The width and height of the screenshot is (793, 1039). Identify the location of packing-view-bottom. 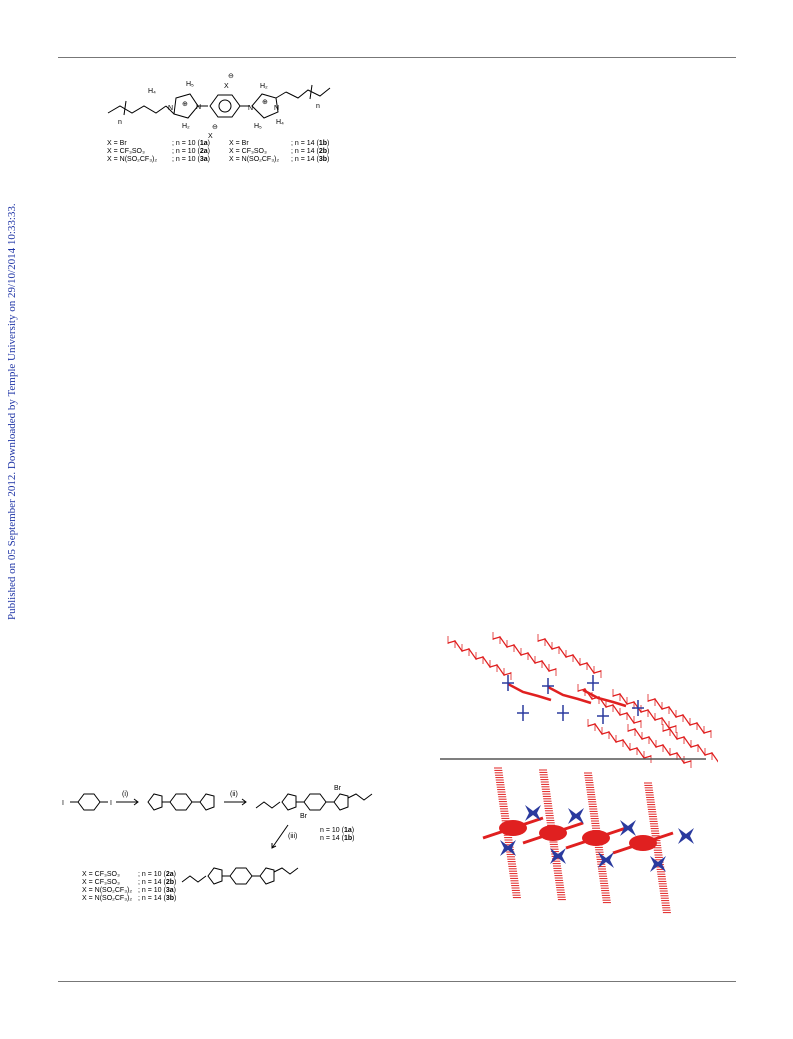
(588, 840).